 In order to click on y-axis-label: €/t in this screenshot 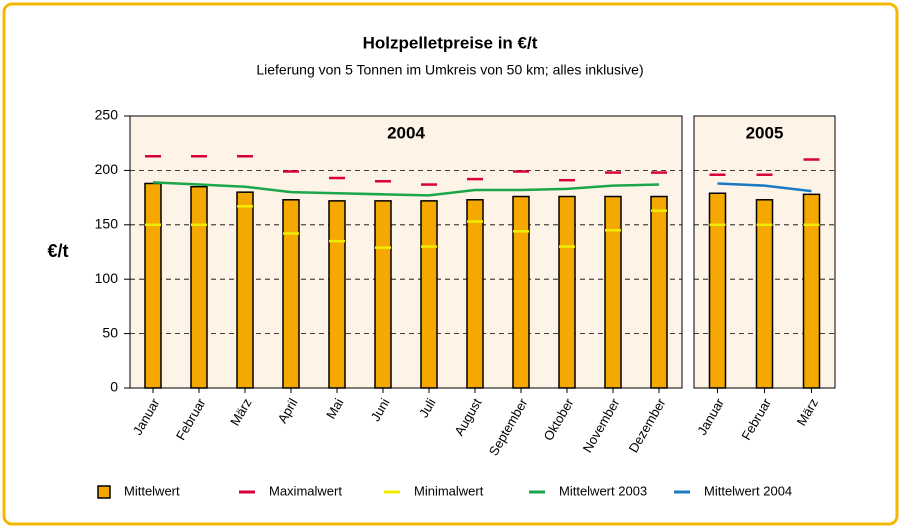, I will do `click(57, 251)`.